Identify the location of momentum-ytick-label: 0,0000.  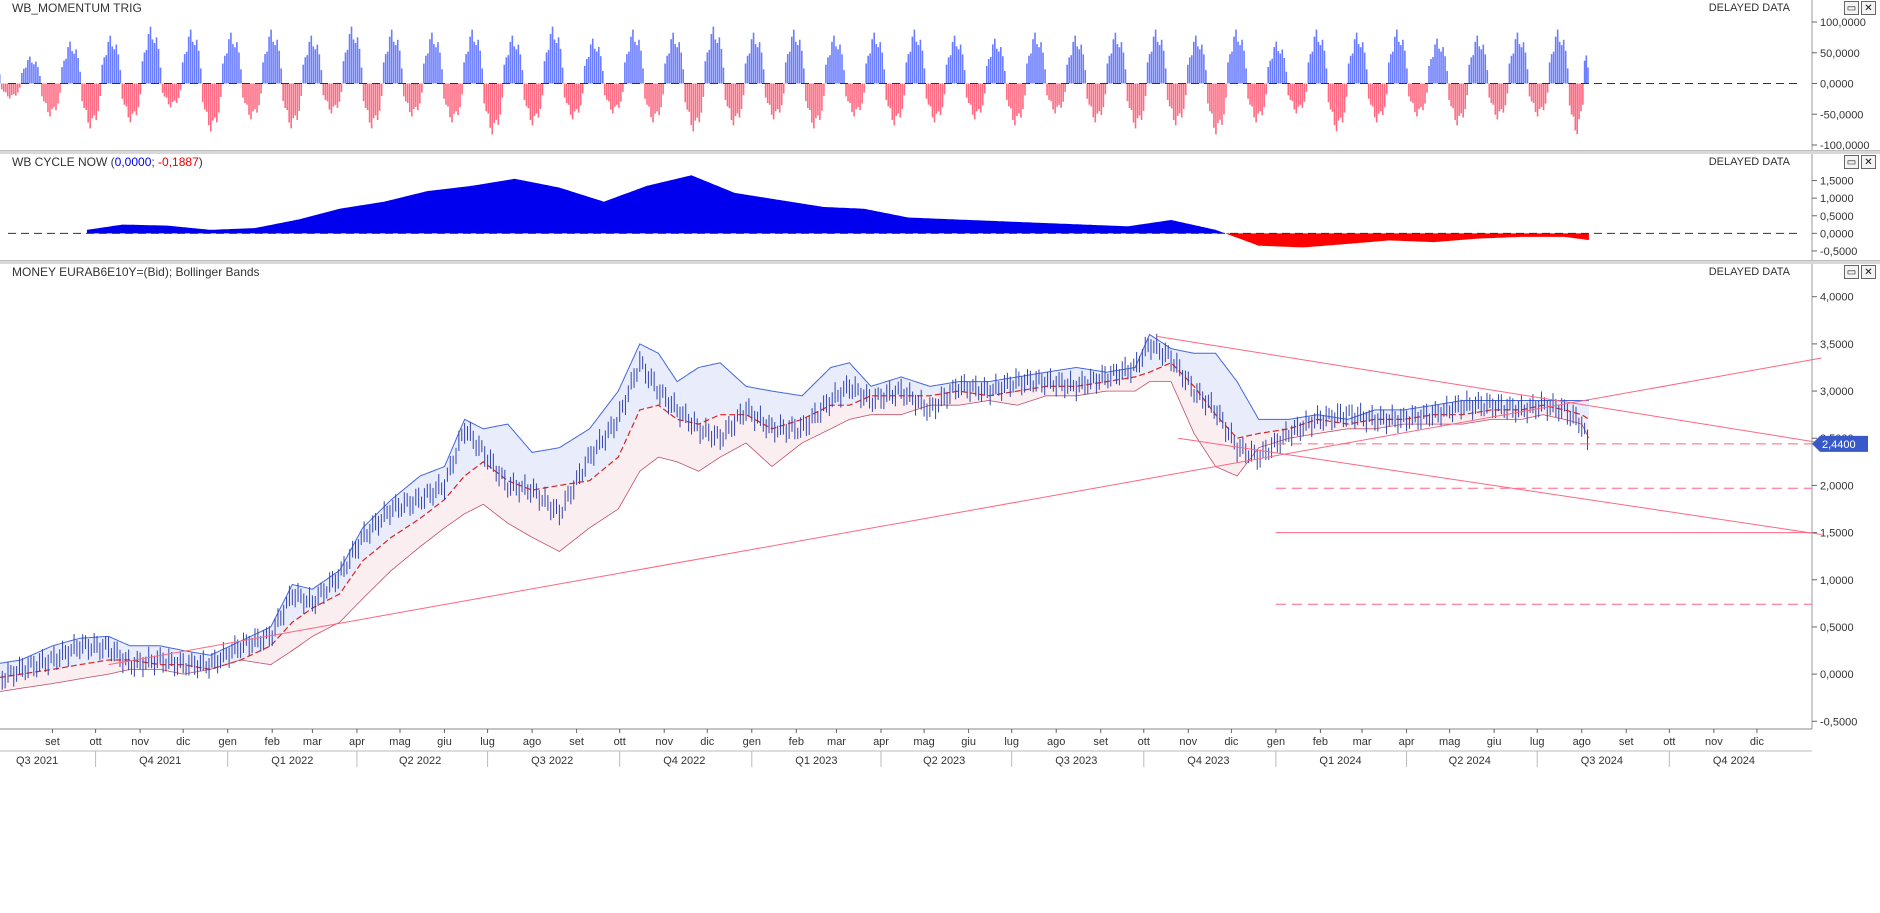
(1837, 85).